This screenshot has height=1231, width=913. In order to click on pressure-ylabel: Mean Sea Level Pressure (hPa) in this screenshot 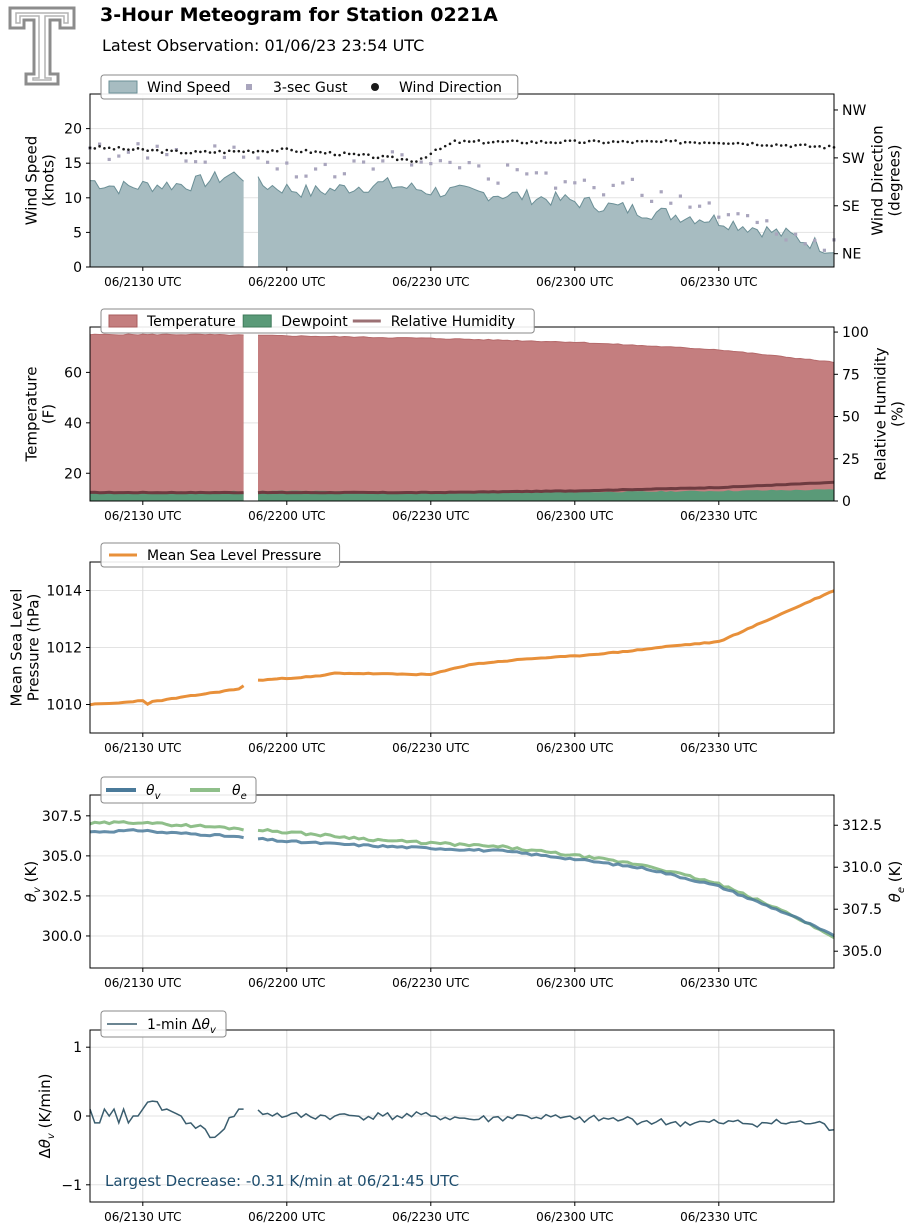, I will do `click(25, 648)`.